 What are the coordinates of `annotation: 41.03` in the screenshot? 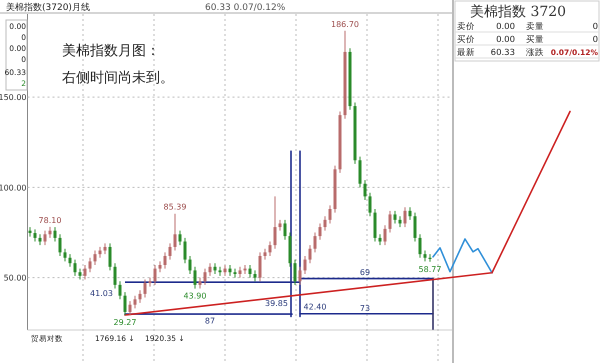 It's located at (101, 293).